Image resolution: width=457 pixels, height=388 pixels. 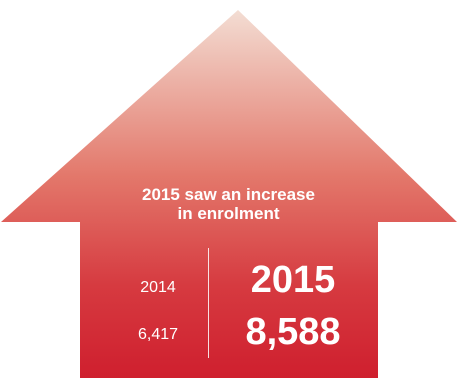 What do you see at coordinates (158, 334) in the screenshot?
I see `previous-value: 6,417` at bounding box center [158, 334].